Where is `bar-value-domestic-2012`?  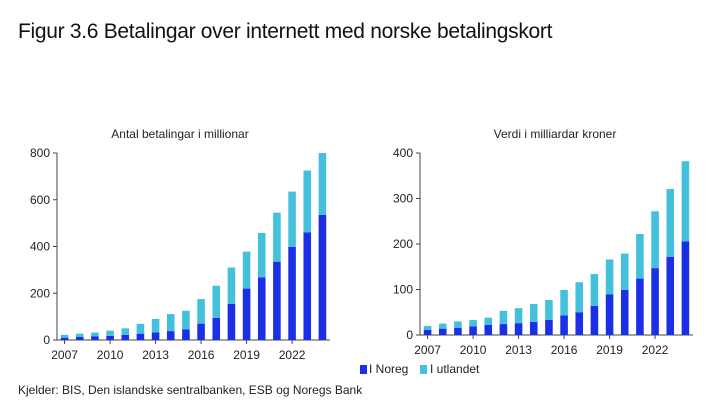
bar-value-domestic-2012 is located at coordinates (503, 329).